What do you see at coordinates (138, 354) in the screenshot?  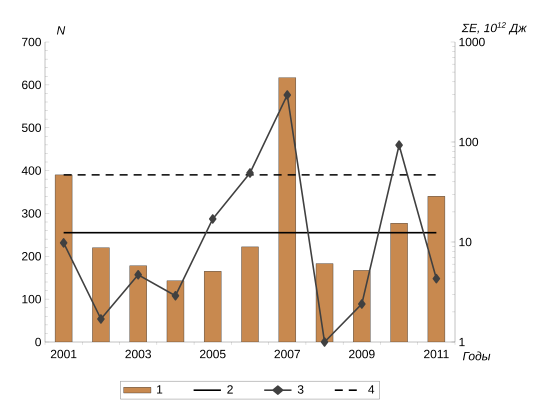 I see `x-tick-label: 2003` at bounding box center [138, 354].